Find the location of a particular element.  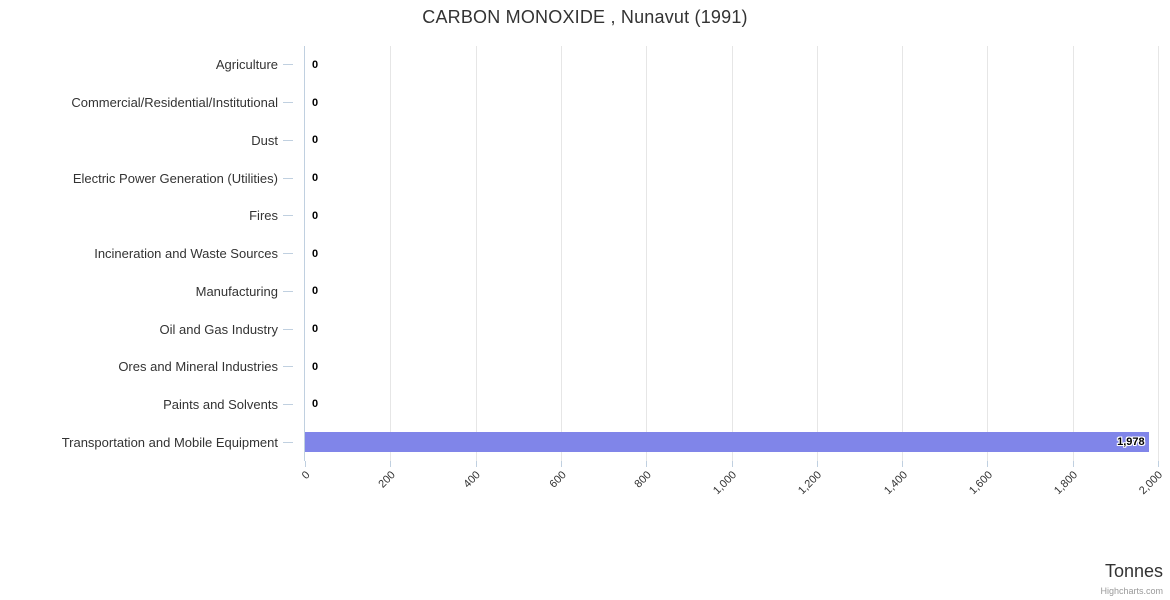

category-row: Incineration and Waste Sources is located at coordinates (146, 254).